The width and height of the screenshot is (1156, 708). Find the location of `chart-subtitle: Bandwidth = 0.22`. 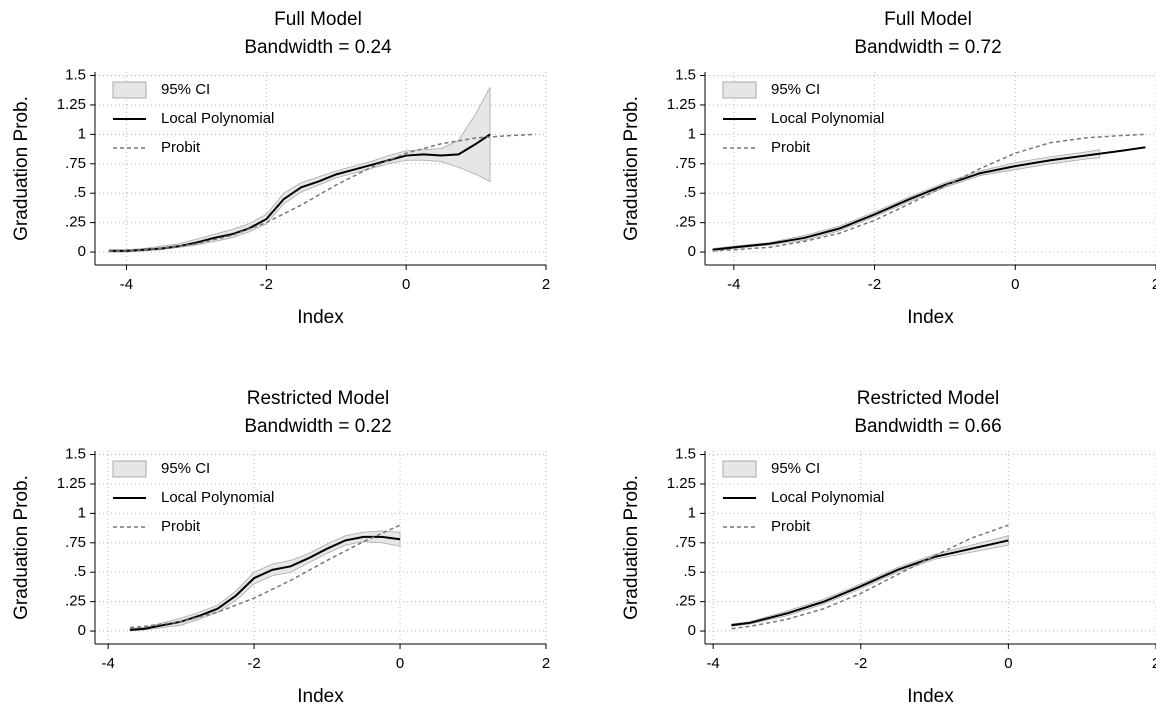

chart-subtitle: Bandwidth = 0.22 is located at coordinates (317, 426).